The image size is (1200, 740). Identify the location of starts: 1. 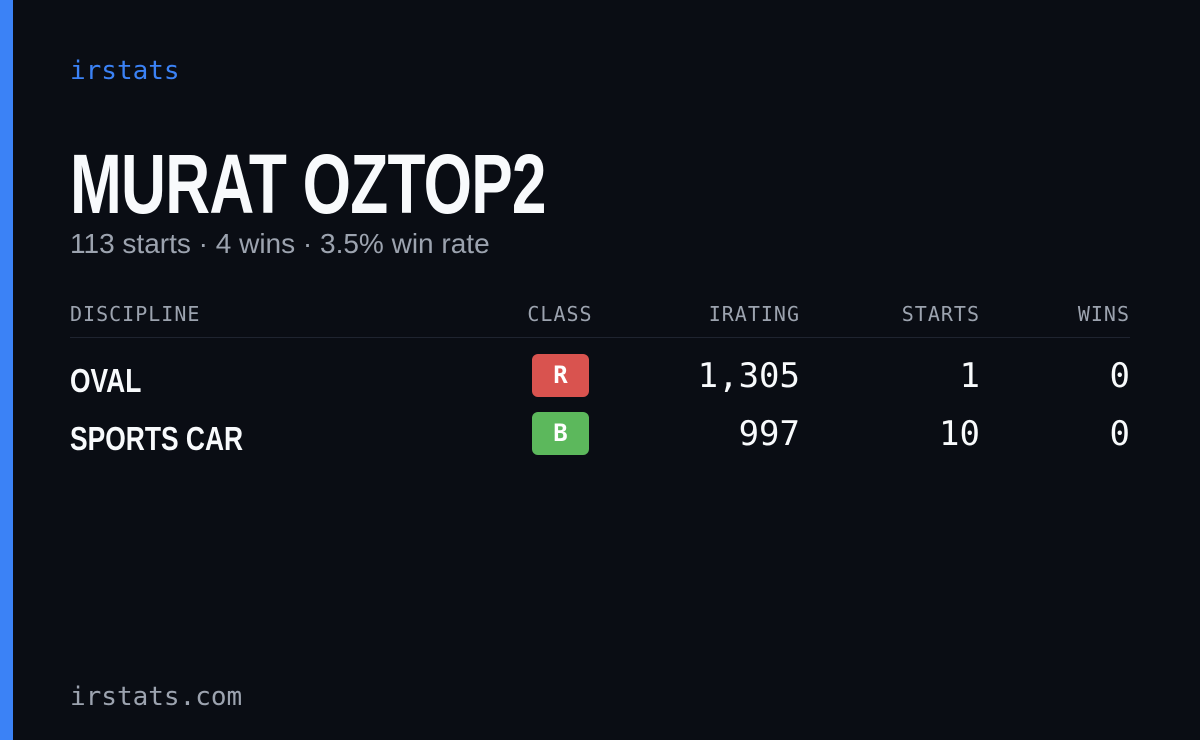
(969, 376).